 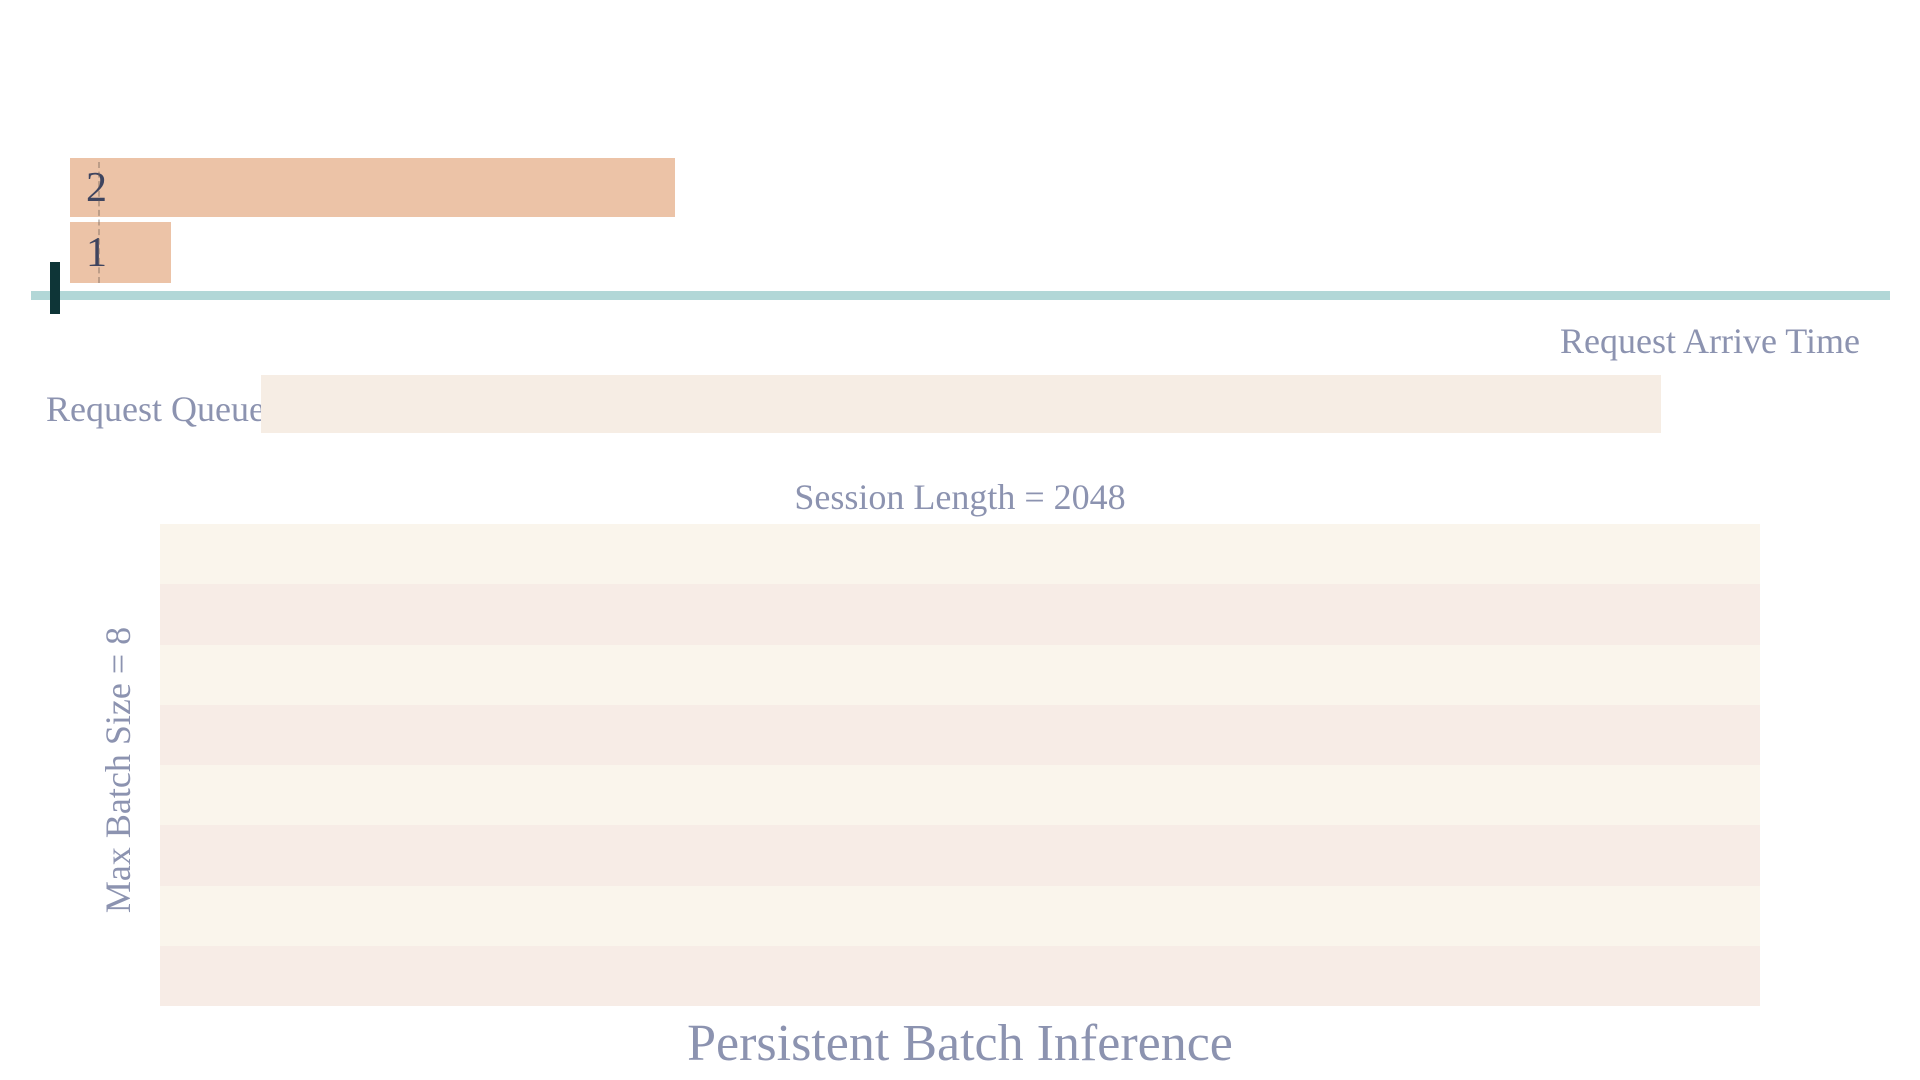 I want to click on max-batch-size-label: Max Batch Size = 8, so click(x=118, y=770).